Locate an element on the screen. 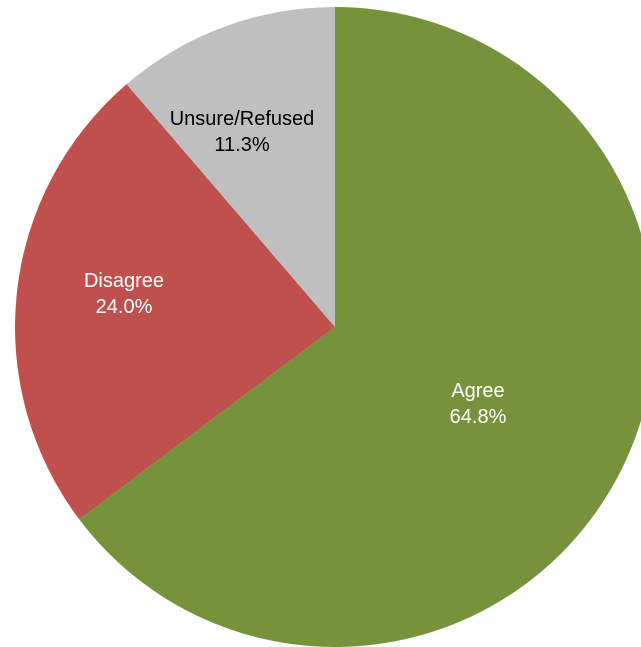  slice-category-label: Unsure/Refused is located at coordinates (242, 119).